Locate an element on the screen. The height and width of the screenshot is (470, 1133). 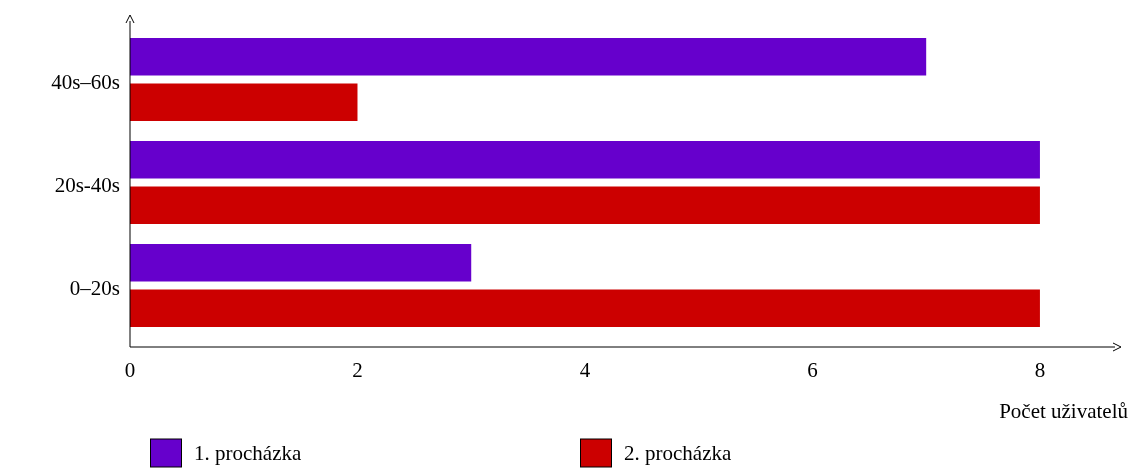
legend-label: 2. procházka is located at coordinates (678, 453).